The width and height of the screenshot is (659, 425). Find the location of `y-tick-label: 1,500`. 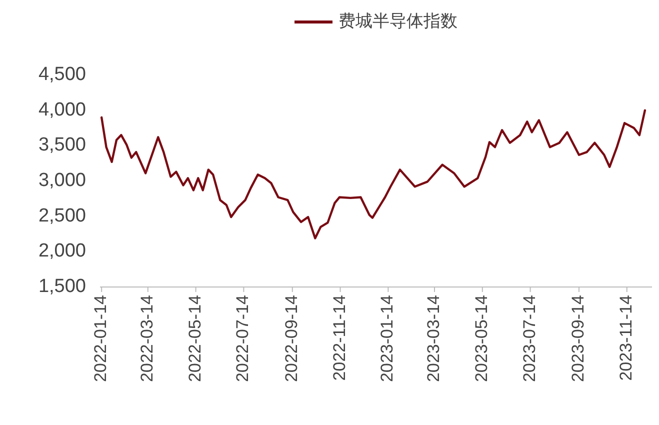

y-tick-label: 1,500 is located at coordinates (62, 287).